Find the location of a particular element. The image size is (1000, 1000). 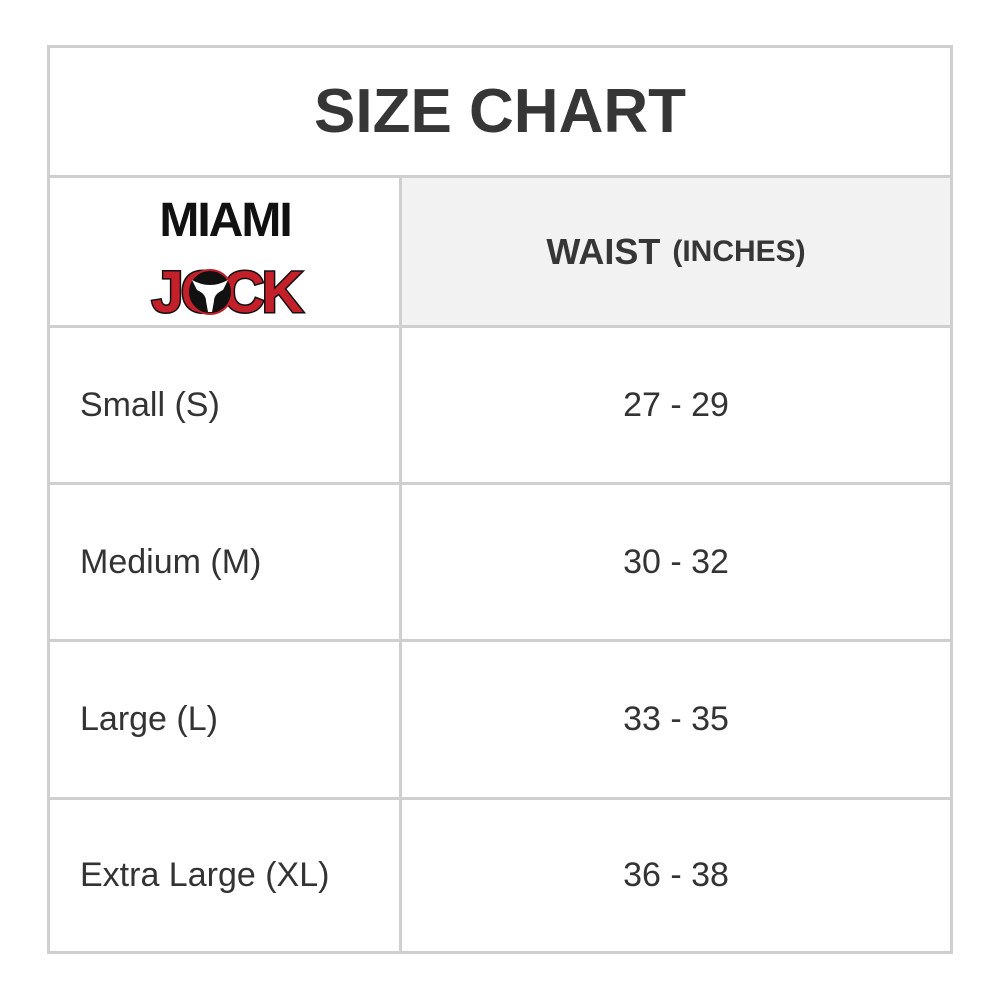

size-label: Medium (M) is located at coordinates (171, 561).